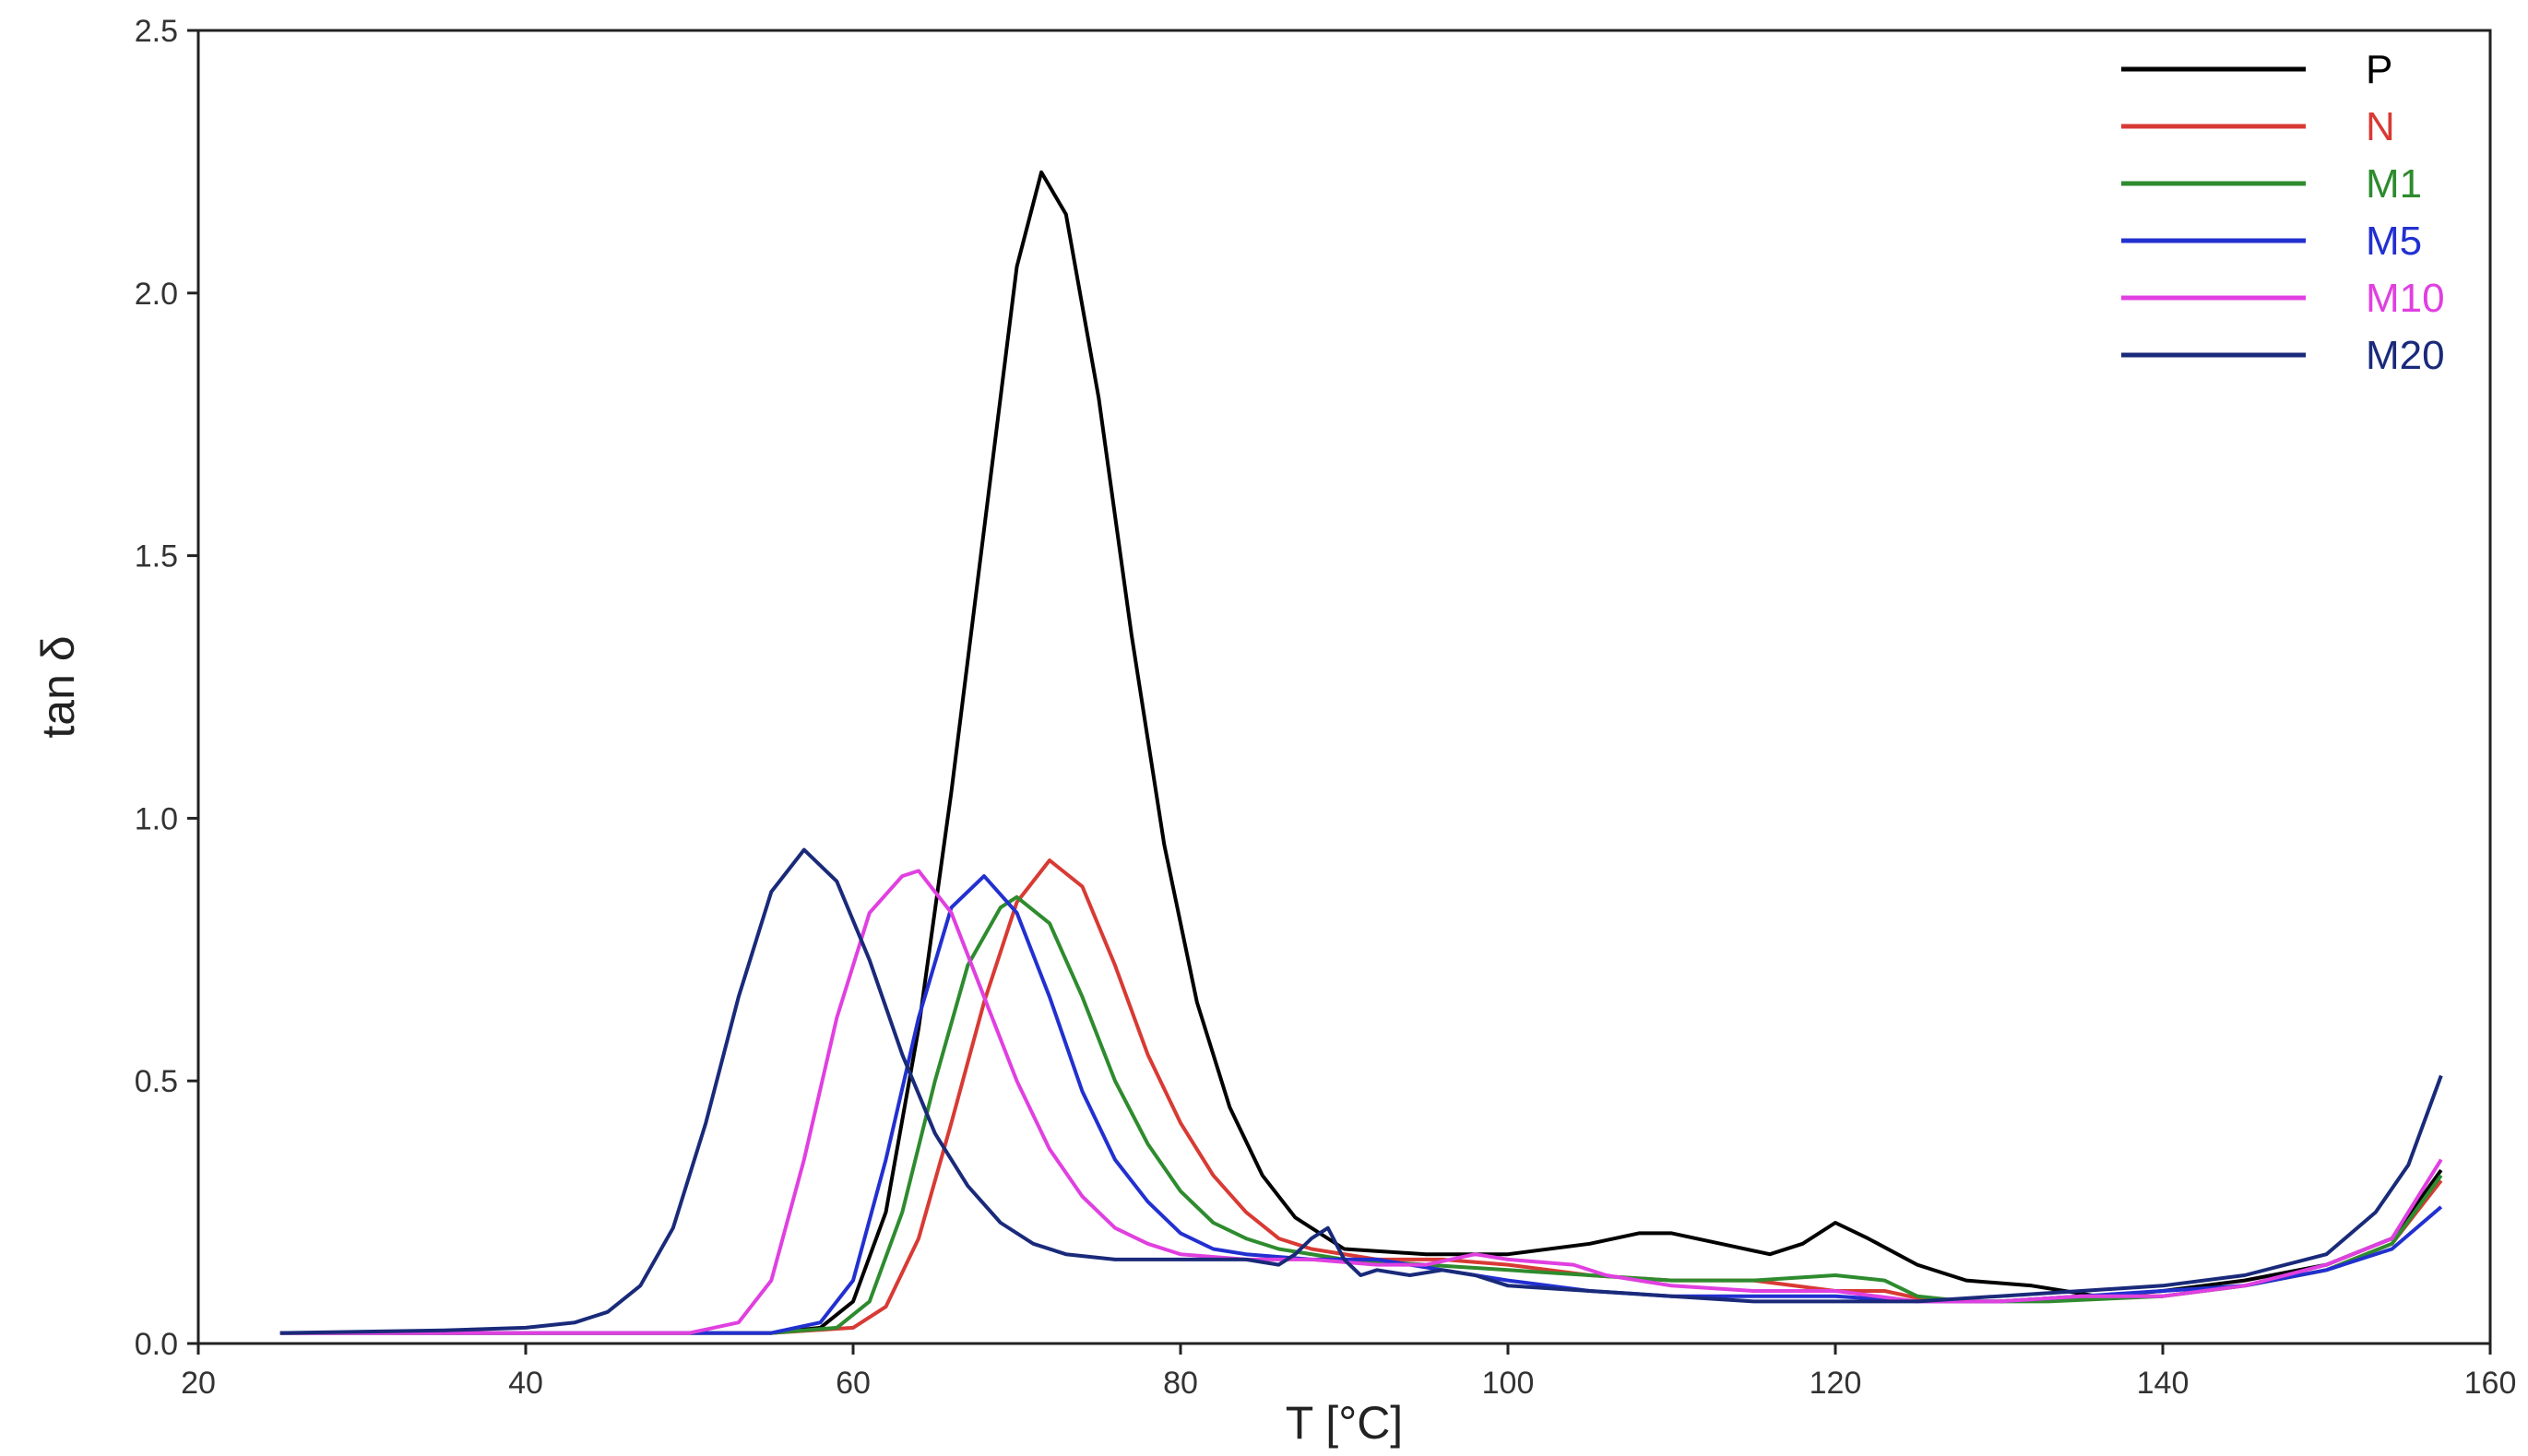 Image resolution: width=2528 pixels, height=1456 pixels. I want to click on x-tick-label: 140, so click(2163, 1383).